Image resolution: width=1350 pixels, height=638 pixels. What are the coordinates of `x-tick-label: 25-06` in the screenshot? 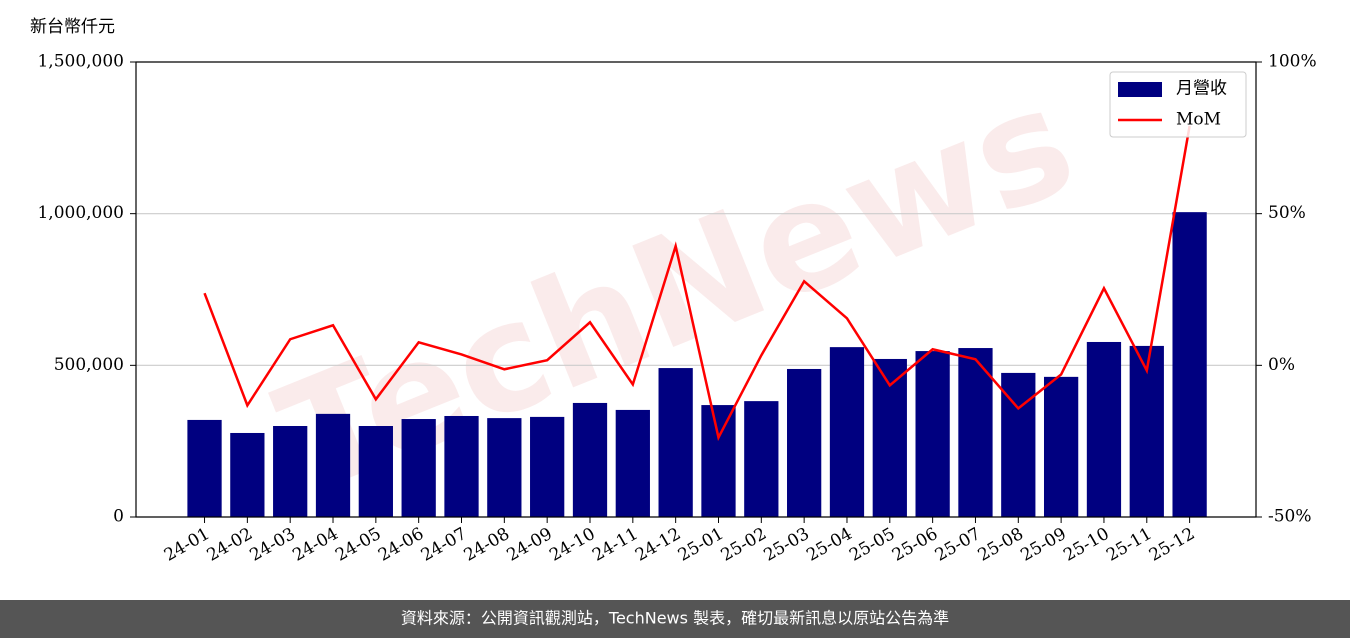 It's located at (915, 545).